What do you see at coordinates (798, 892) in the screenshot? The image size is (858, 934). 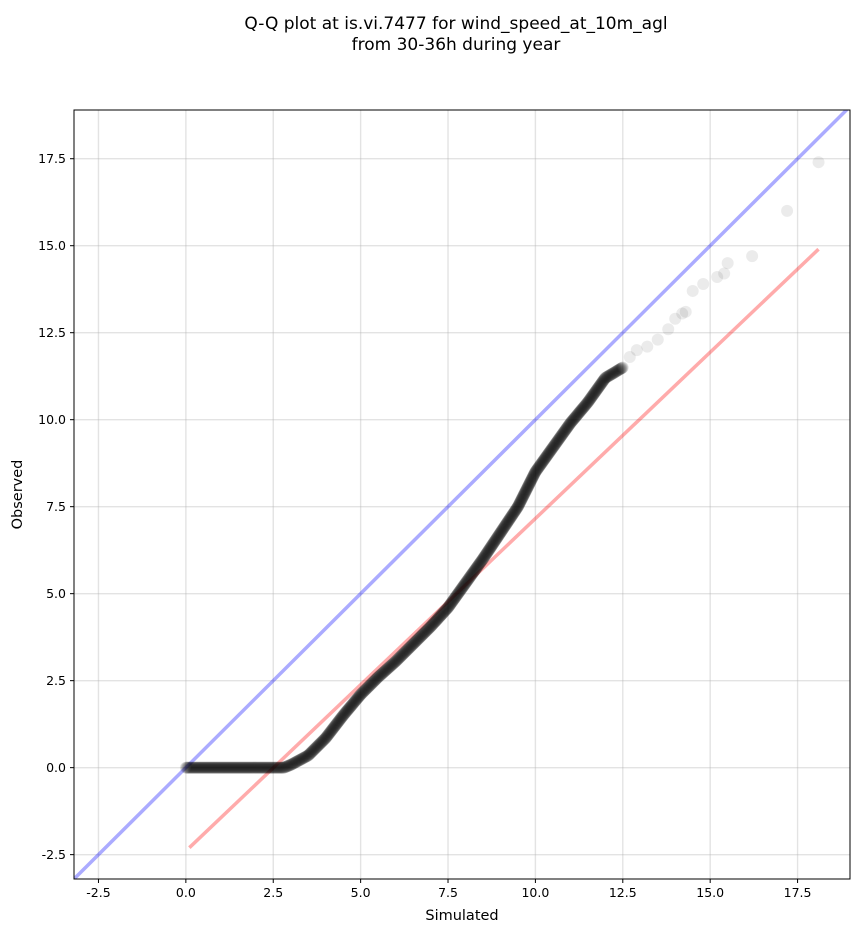 I see `x-tick-label: 17.5` at bounding box center [798, 892].